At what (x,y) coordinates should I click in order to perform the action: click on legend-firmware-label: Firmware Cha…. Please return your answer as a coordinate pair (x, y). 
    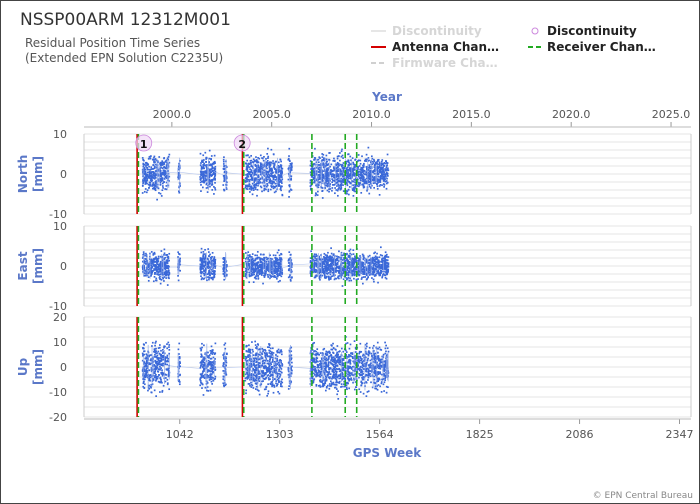
    Looking at the image, I should click on (445, 63).